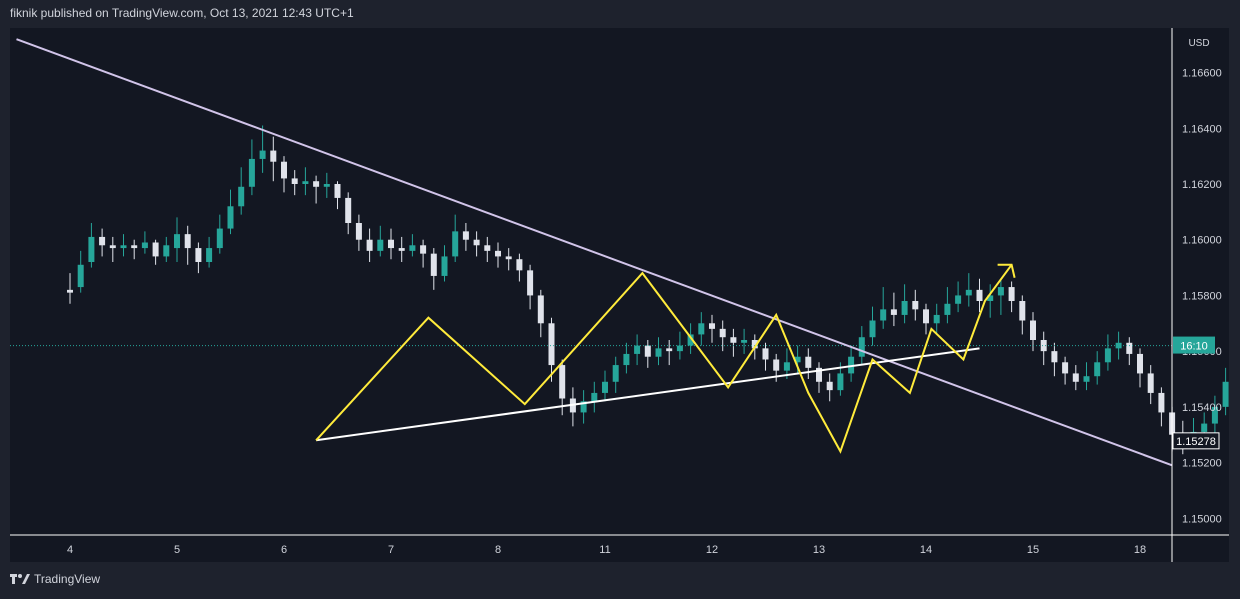 The height and width of the screenshot is (599, 1240). Describe the element at coordinates (819, 550) in the screenshot. I see `x-tick-label: 13` at that location.